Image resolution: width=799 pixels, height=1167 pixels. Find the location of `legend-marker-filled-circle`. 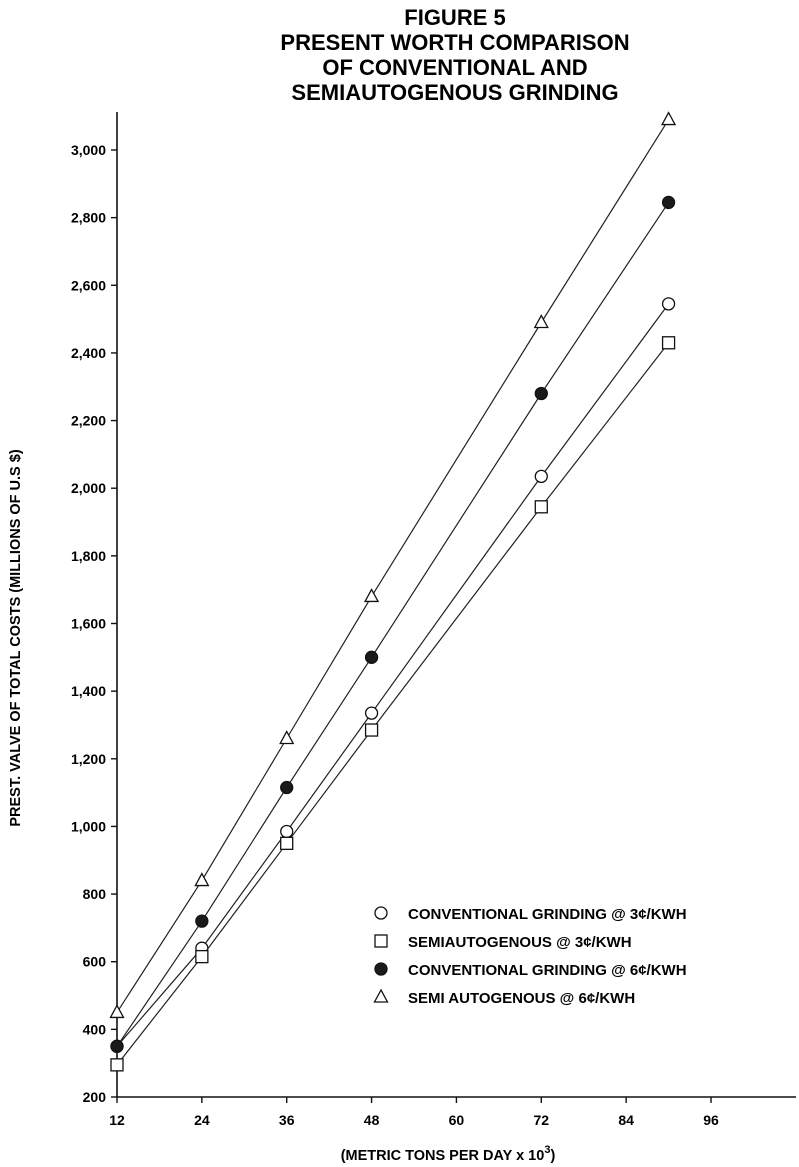

legend-marker-filled-circle is located at coordinates (381, 969).